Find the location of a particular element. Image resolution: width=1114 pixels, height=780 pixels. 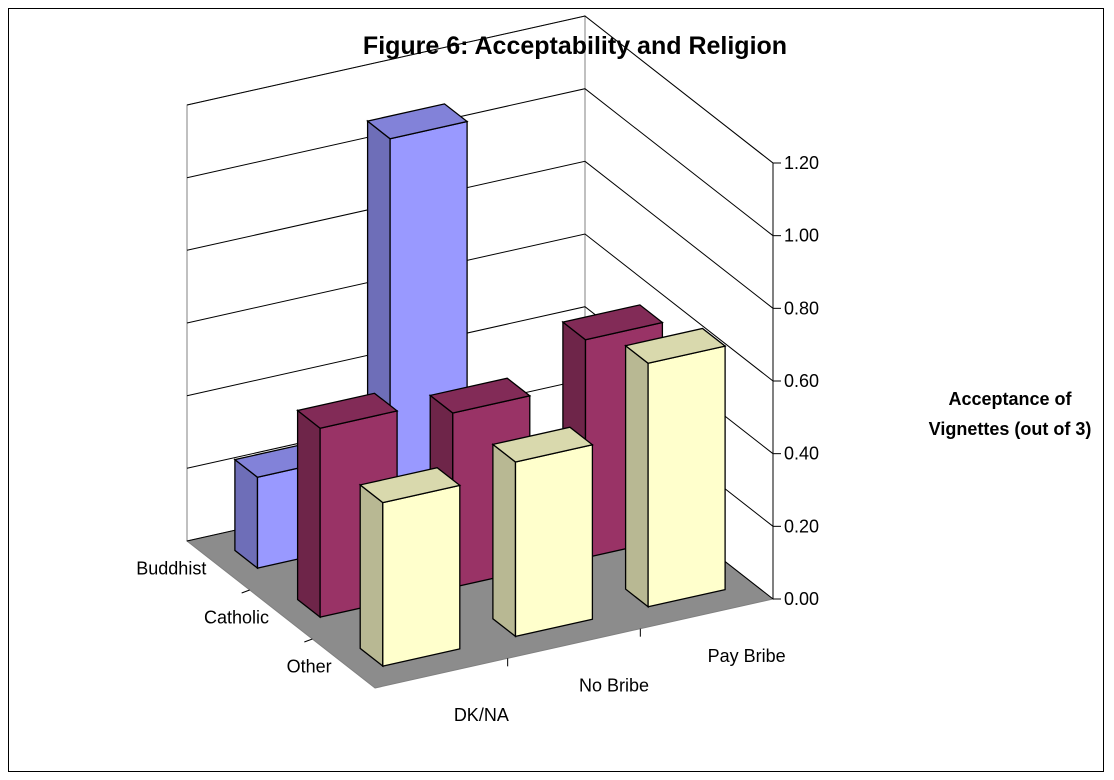

y-tick-label: 1.00 is located at coordinates (801, 236).